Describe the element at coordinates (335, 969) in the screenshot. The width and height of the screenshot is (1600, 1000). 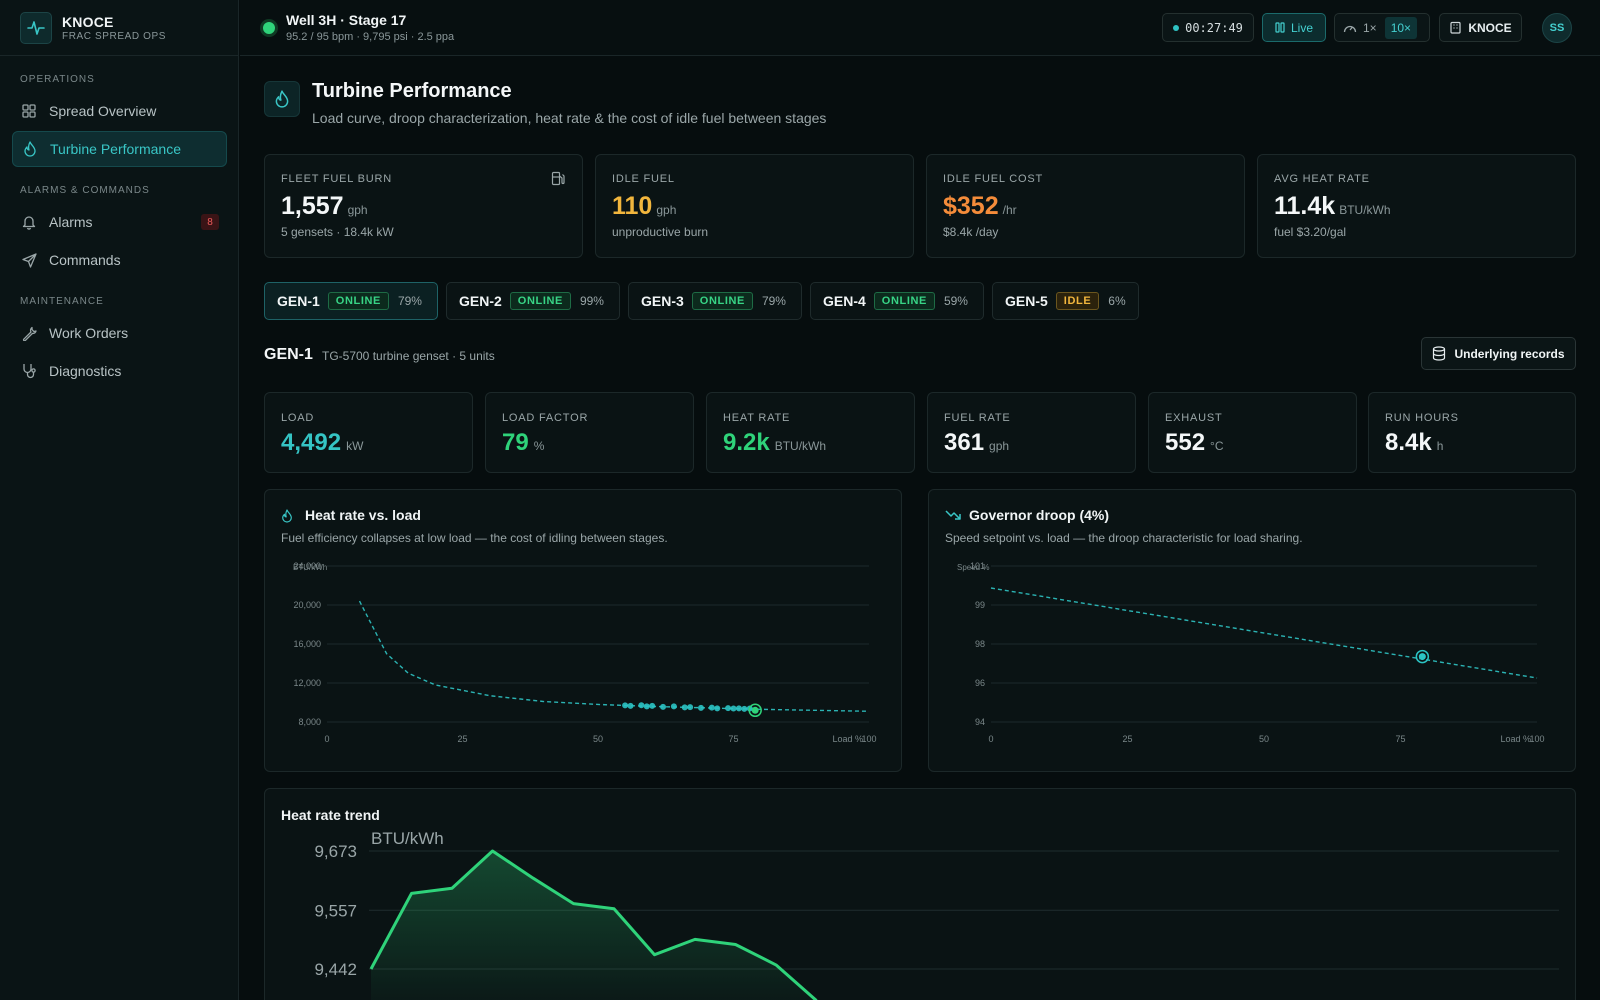
I see `y-tick-label: 9,442` at that location.